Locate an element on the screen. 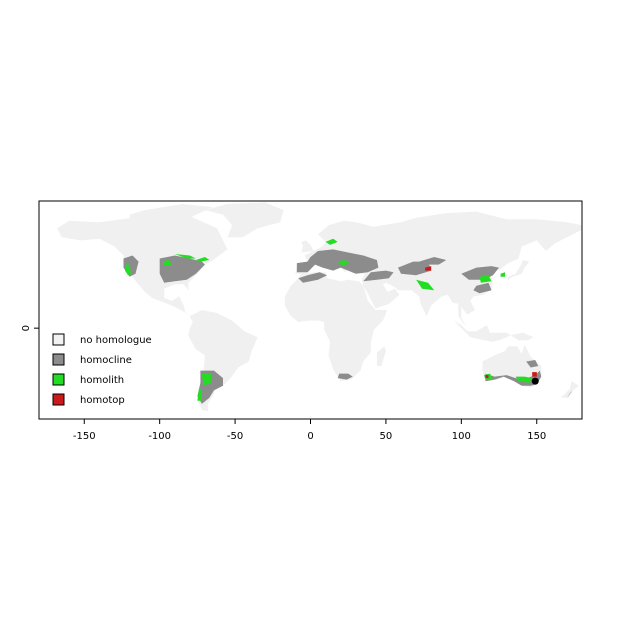 Image resolution: width=621 pixels, height=620 pixels. homolith-california is located at coordinates (128, 270).